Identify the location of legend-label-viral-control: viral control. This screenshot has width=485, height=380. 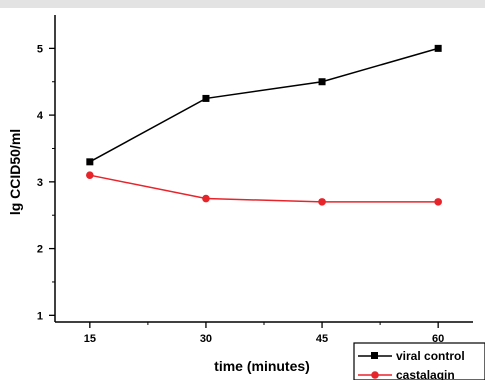
(430, 356).